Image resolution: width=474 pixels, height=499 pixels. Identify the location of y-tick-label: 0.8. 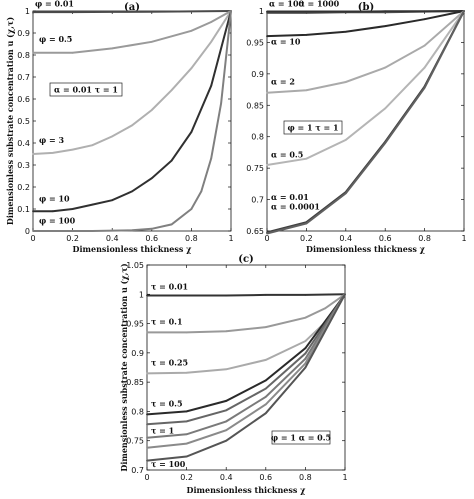
(23, 55).